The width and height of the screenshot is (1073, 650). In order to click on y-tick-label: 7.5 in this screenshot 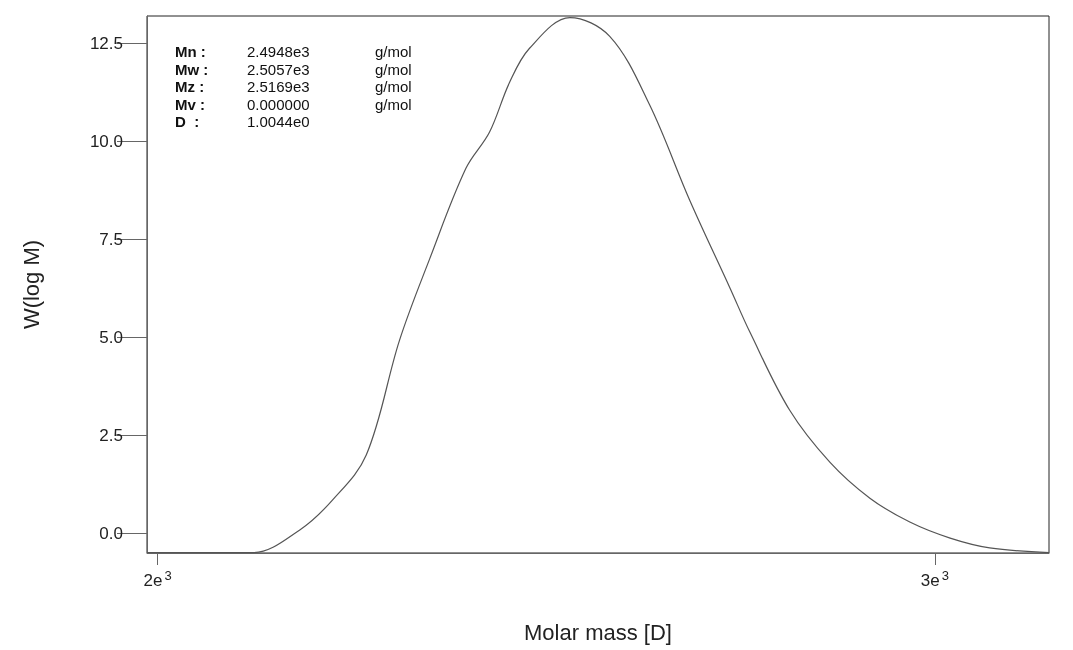, I will do `click(111, 239)`.